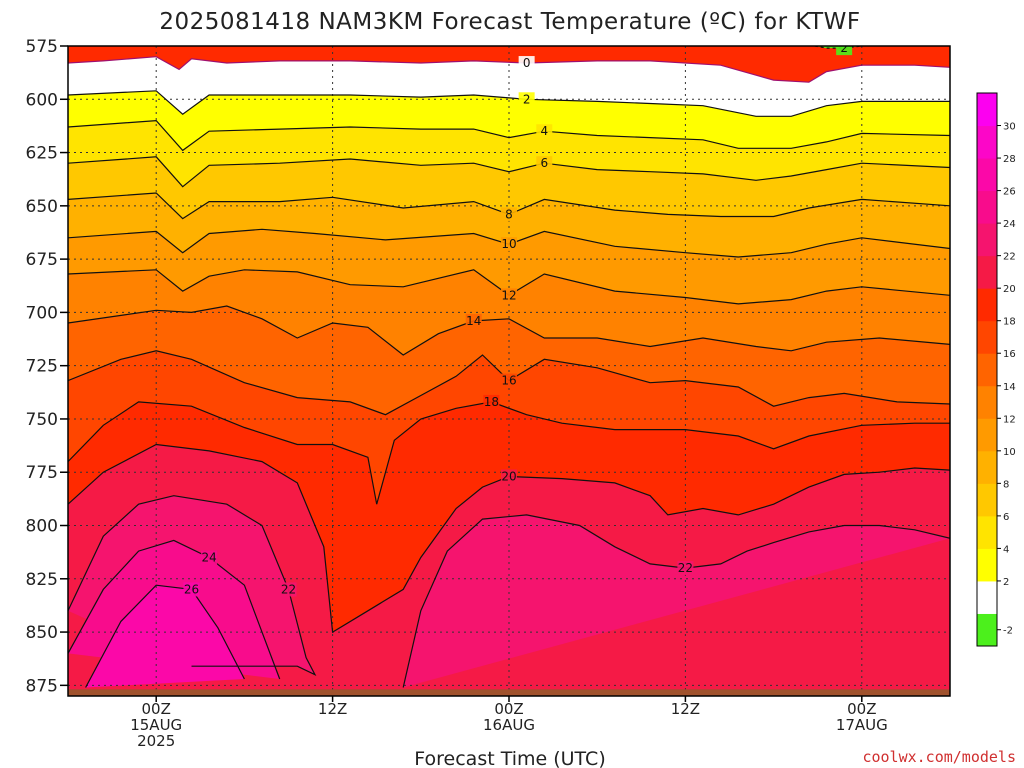 Image resolution: width=1024 pixels, height=768 pixels. I want to click on colorbar-bin--4, so click(987, 630).